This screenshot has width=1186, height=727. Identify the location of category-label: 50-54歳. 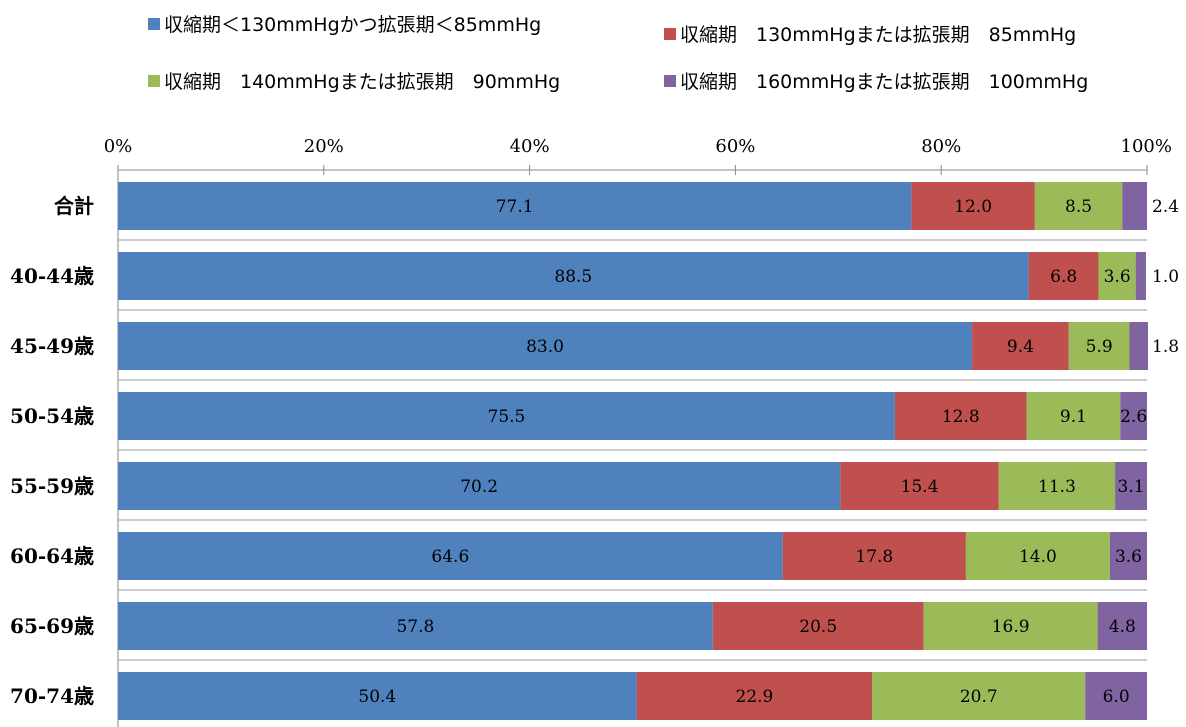
(52, 416).